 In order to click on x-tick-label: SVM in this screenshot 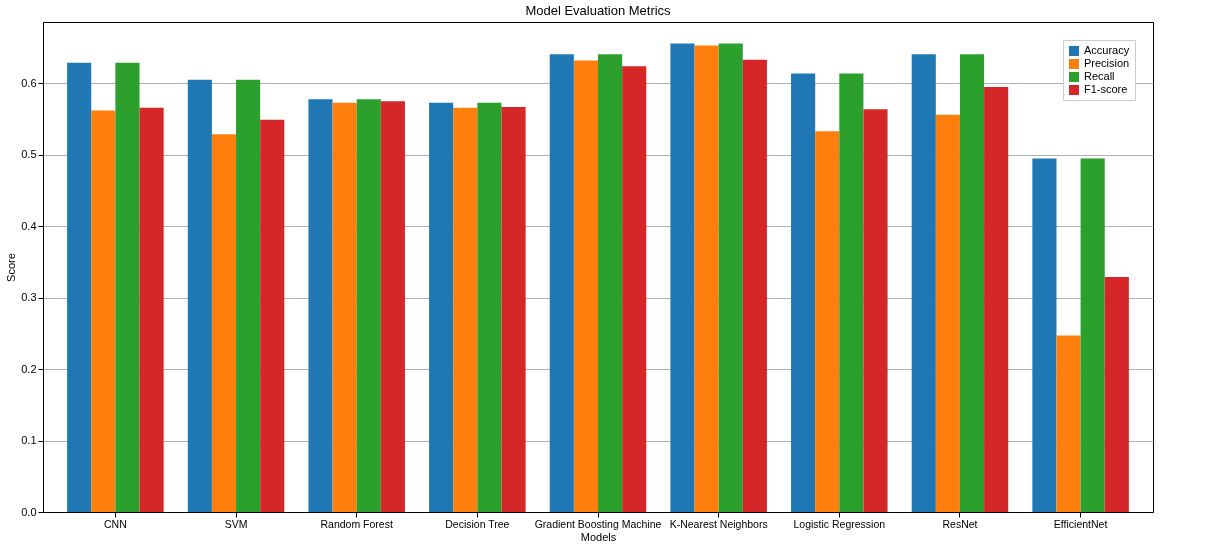, I will do `click(236, 523)`.